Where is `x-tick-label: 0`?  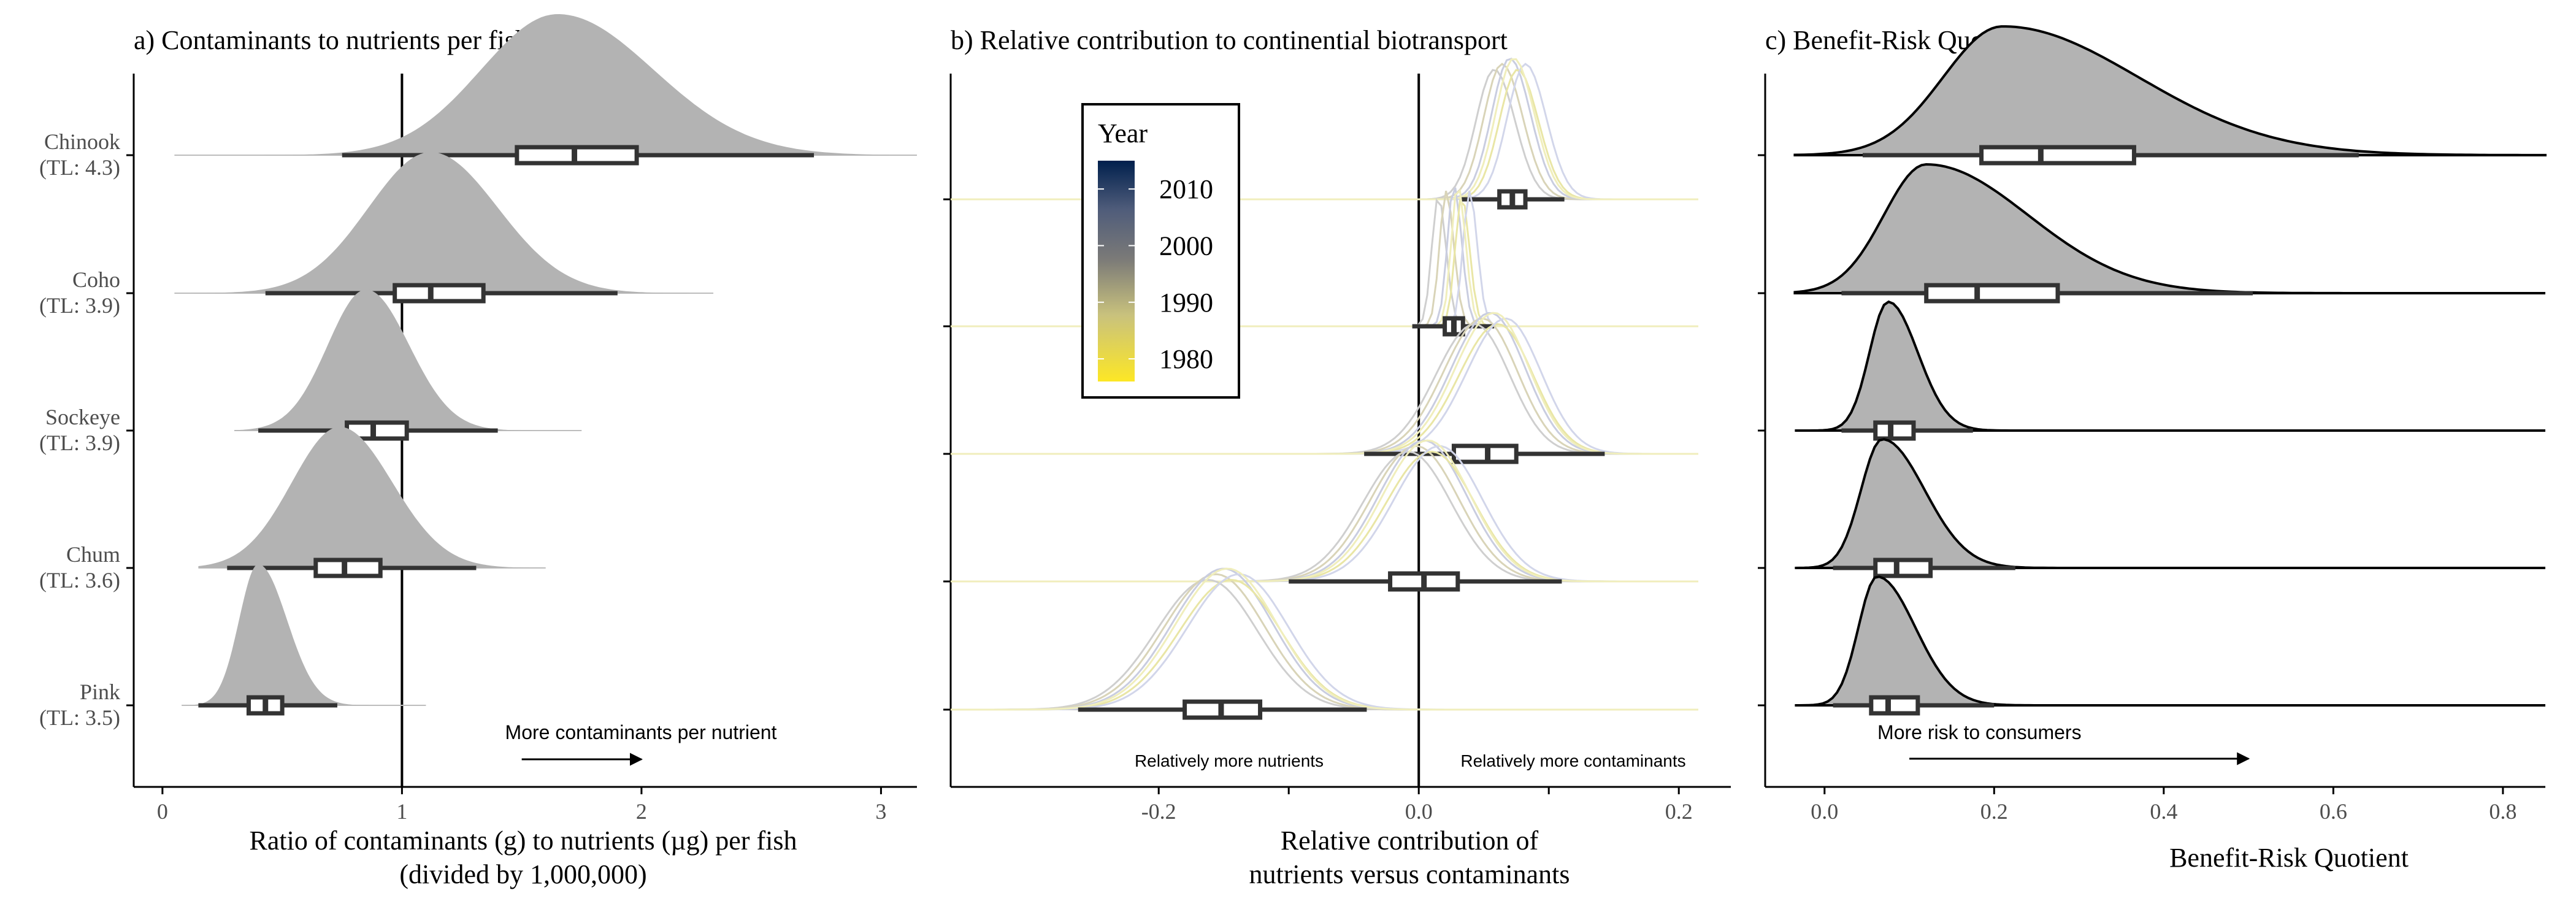
x-tick-label: 0 is located at coordinates (162, 811).